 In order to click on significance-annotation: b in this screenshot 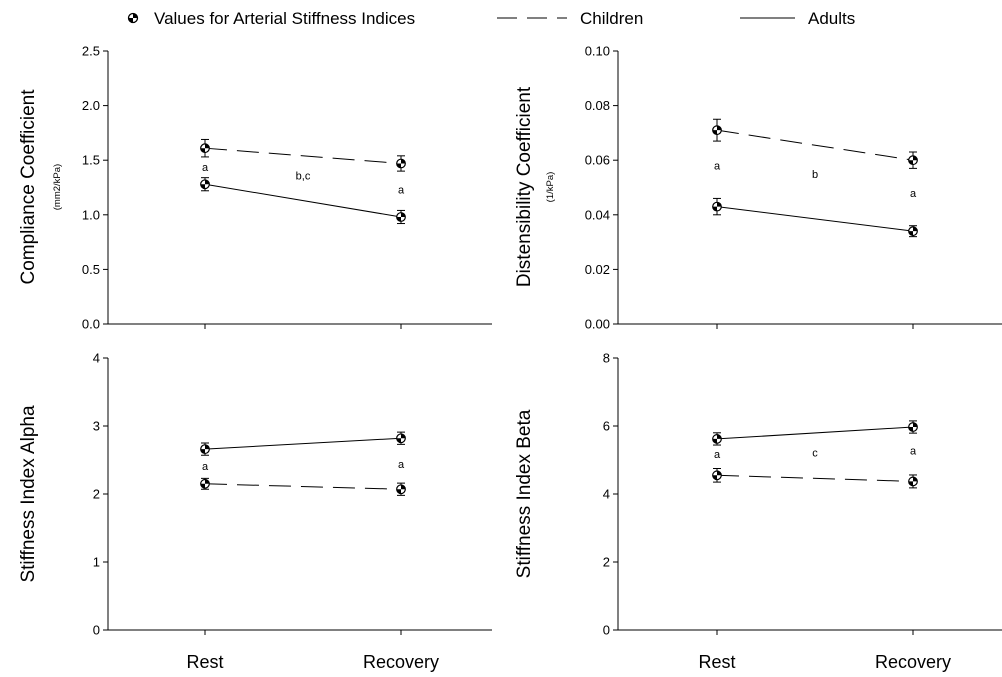, I will do `click(815, 175)`.